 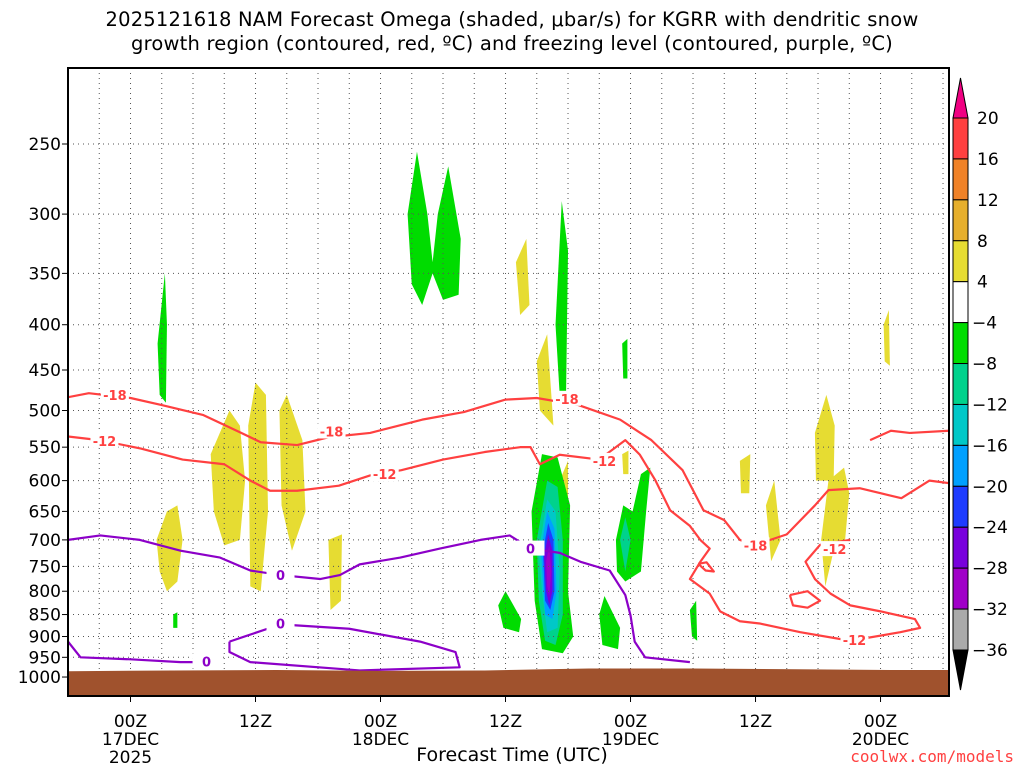 I want to click on credit-text: coolwx.com/models, so click(x=932, y=756).